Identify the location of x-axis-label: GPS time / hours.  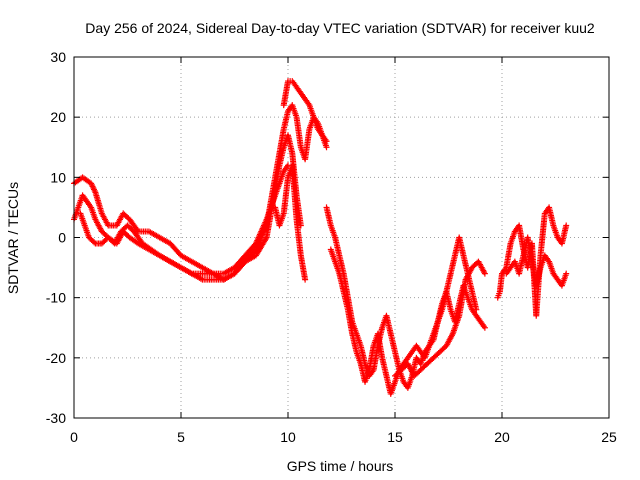
(340, 466).